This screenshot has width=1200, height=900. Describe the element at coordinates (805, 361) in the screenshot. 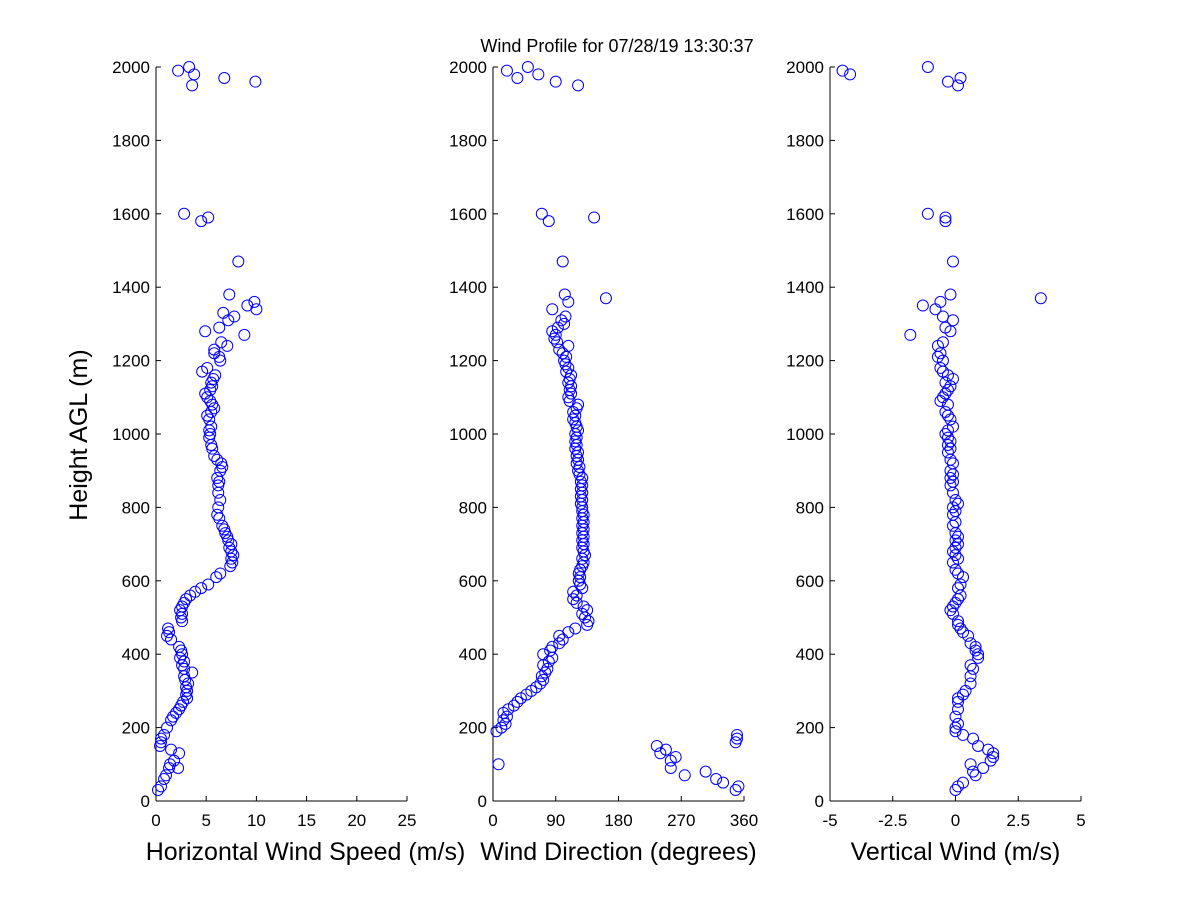

I see `y-tick-label: 1200` at that location.